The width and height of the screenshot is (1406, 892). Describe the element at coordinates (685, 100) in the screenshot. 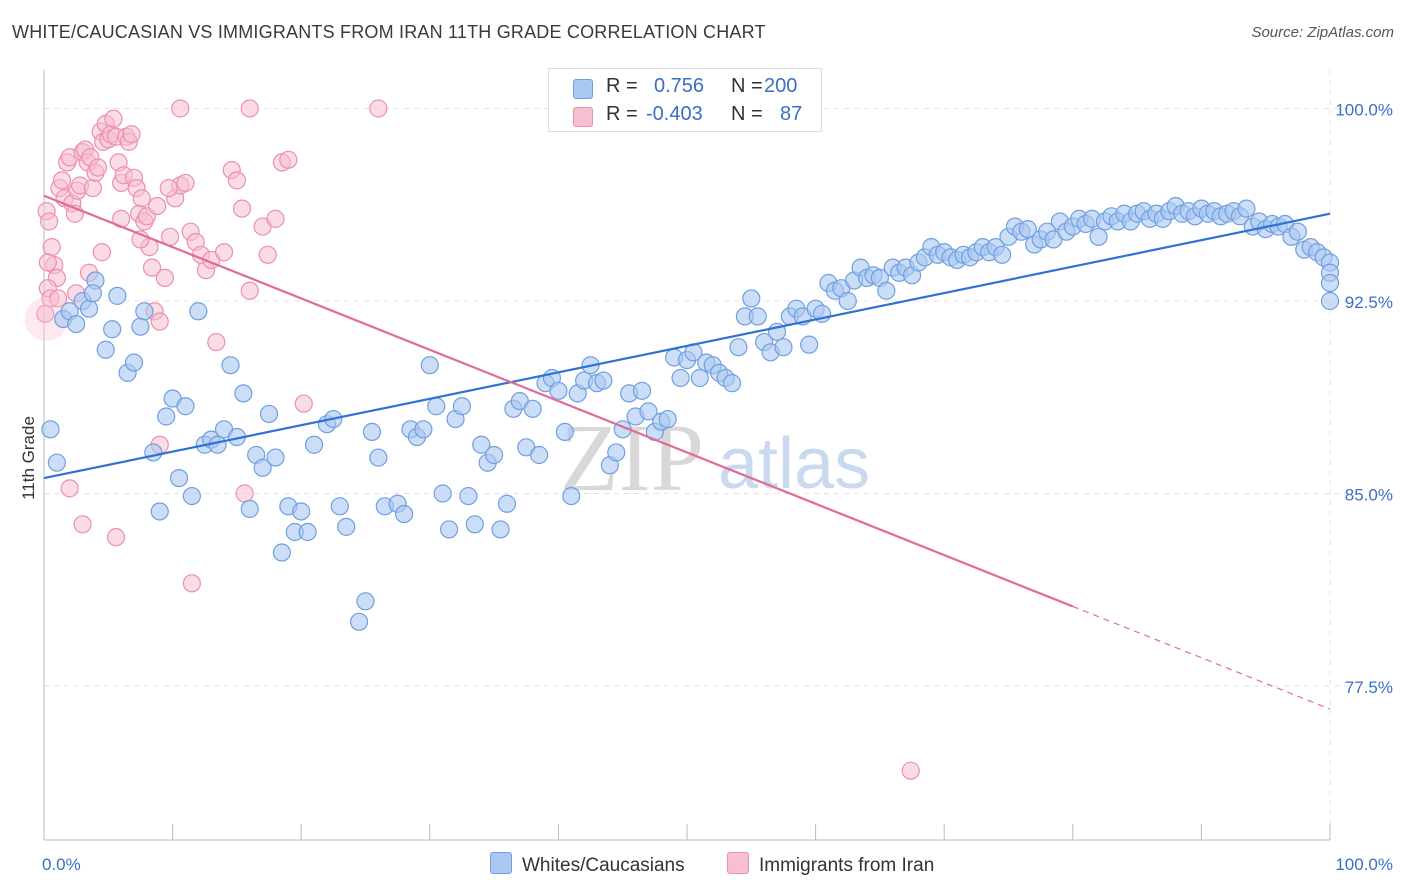

I see `legend-stats: R = 0.756 N = 200 R = -0.403 N = 87` at that location.